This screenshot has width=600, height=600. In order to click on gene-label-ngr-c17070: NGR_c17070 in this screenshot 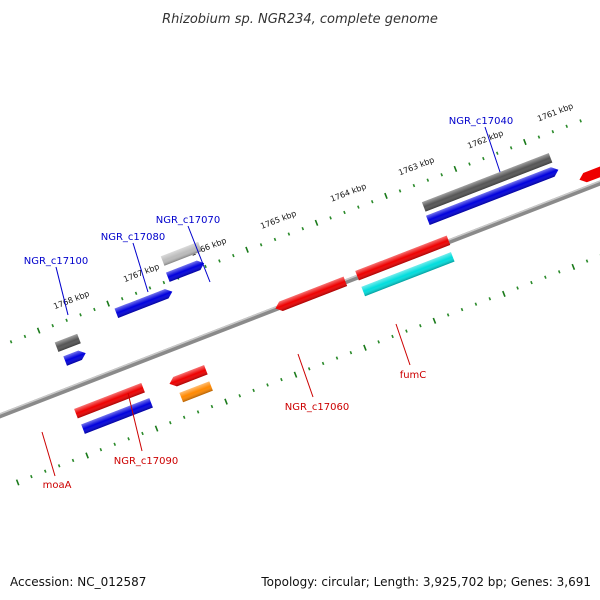, I will do `click(188, 220)`.